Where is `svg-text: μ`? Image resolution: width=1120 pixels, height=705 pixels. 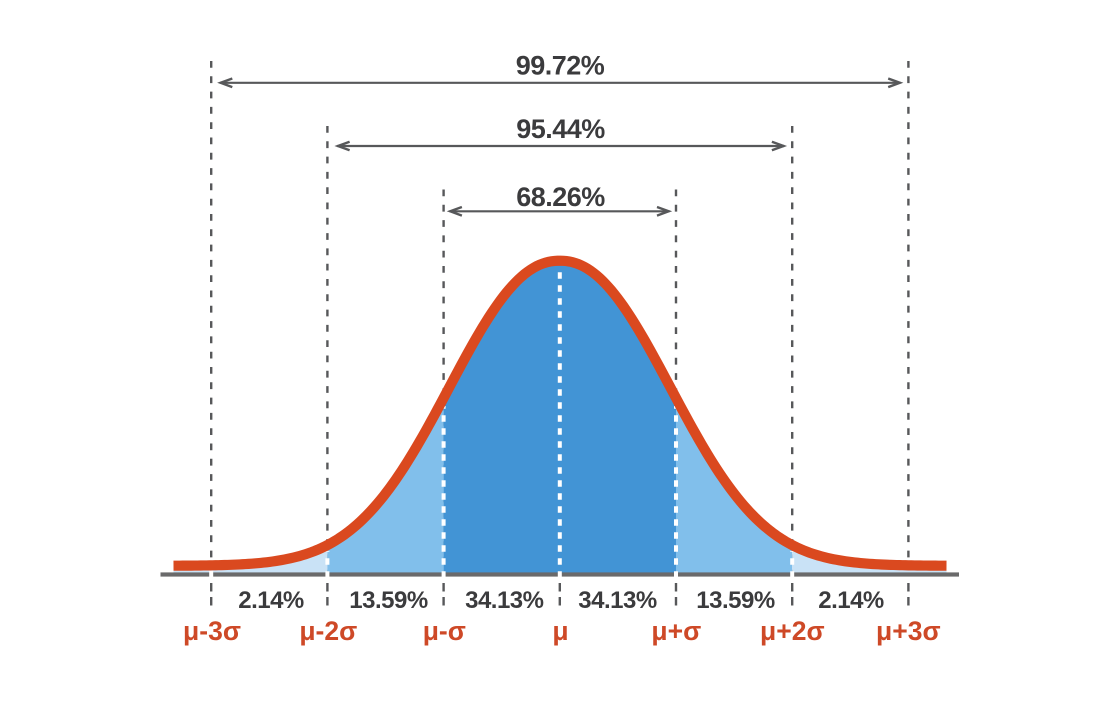
svg-text: μ is located at coordinates (560, 631).